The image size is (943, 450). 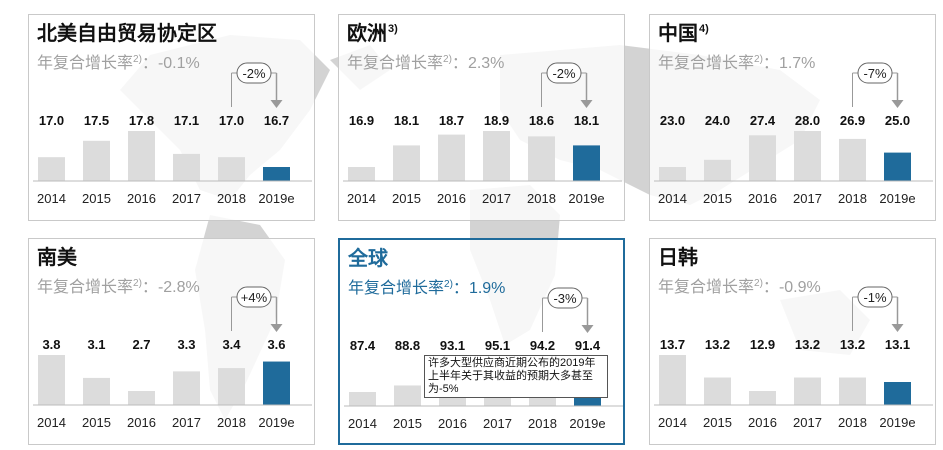 I want to click on cagr-value: -0.1%, so click(x=178, y=63).